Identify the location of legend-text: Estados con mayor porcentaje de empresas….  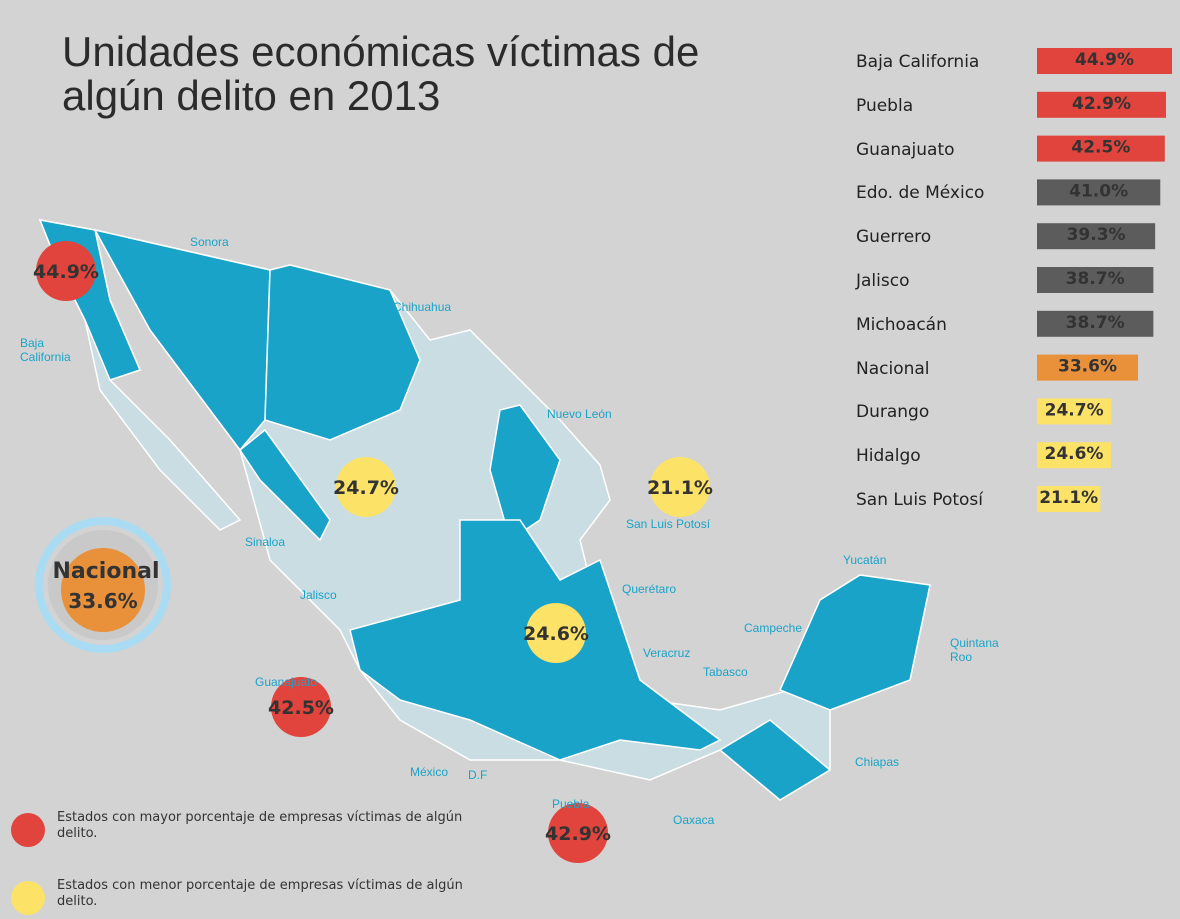
(260, 825).